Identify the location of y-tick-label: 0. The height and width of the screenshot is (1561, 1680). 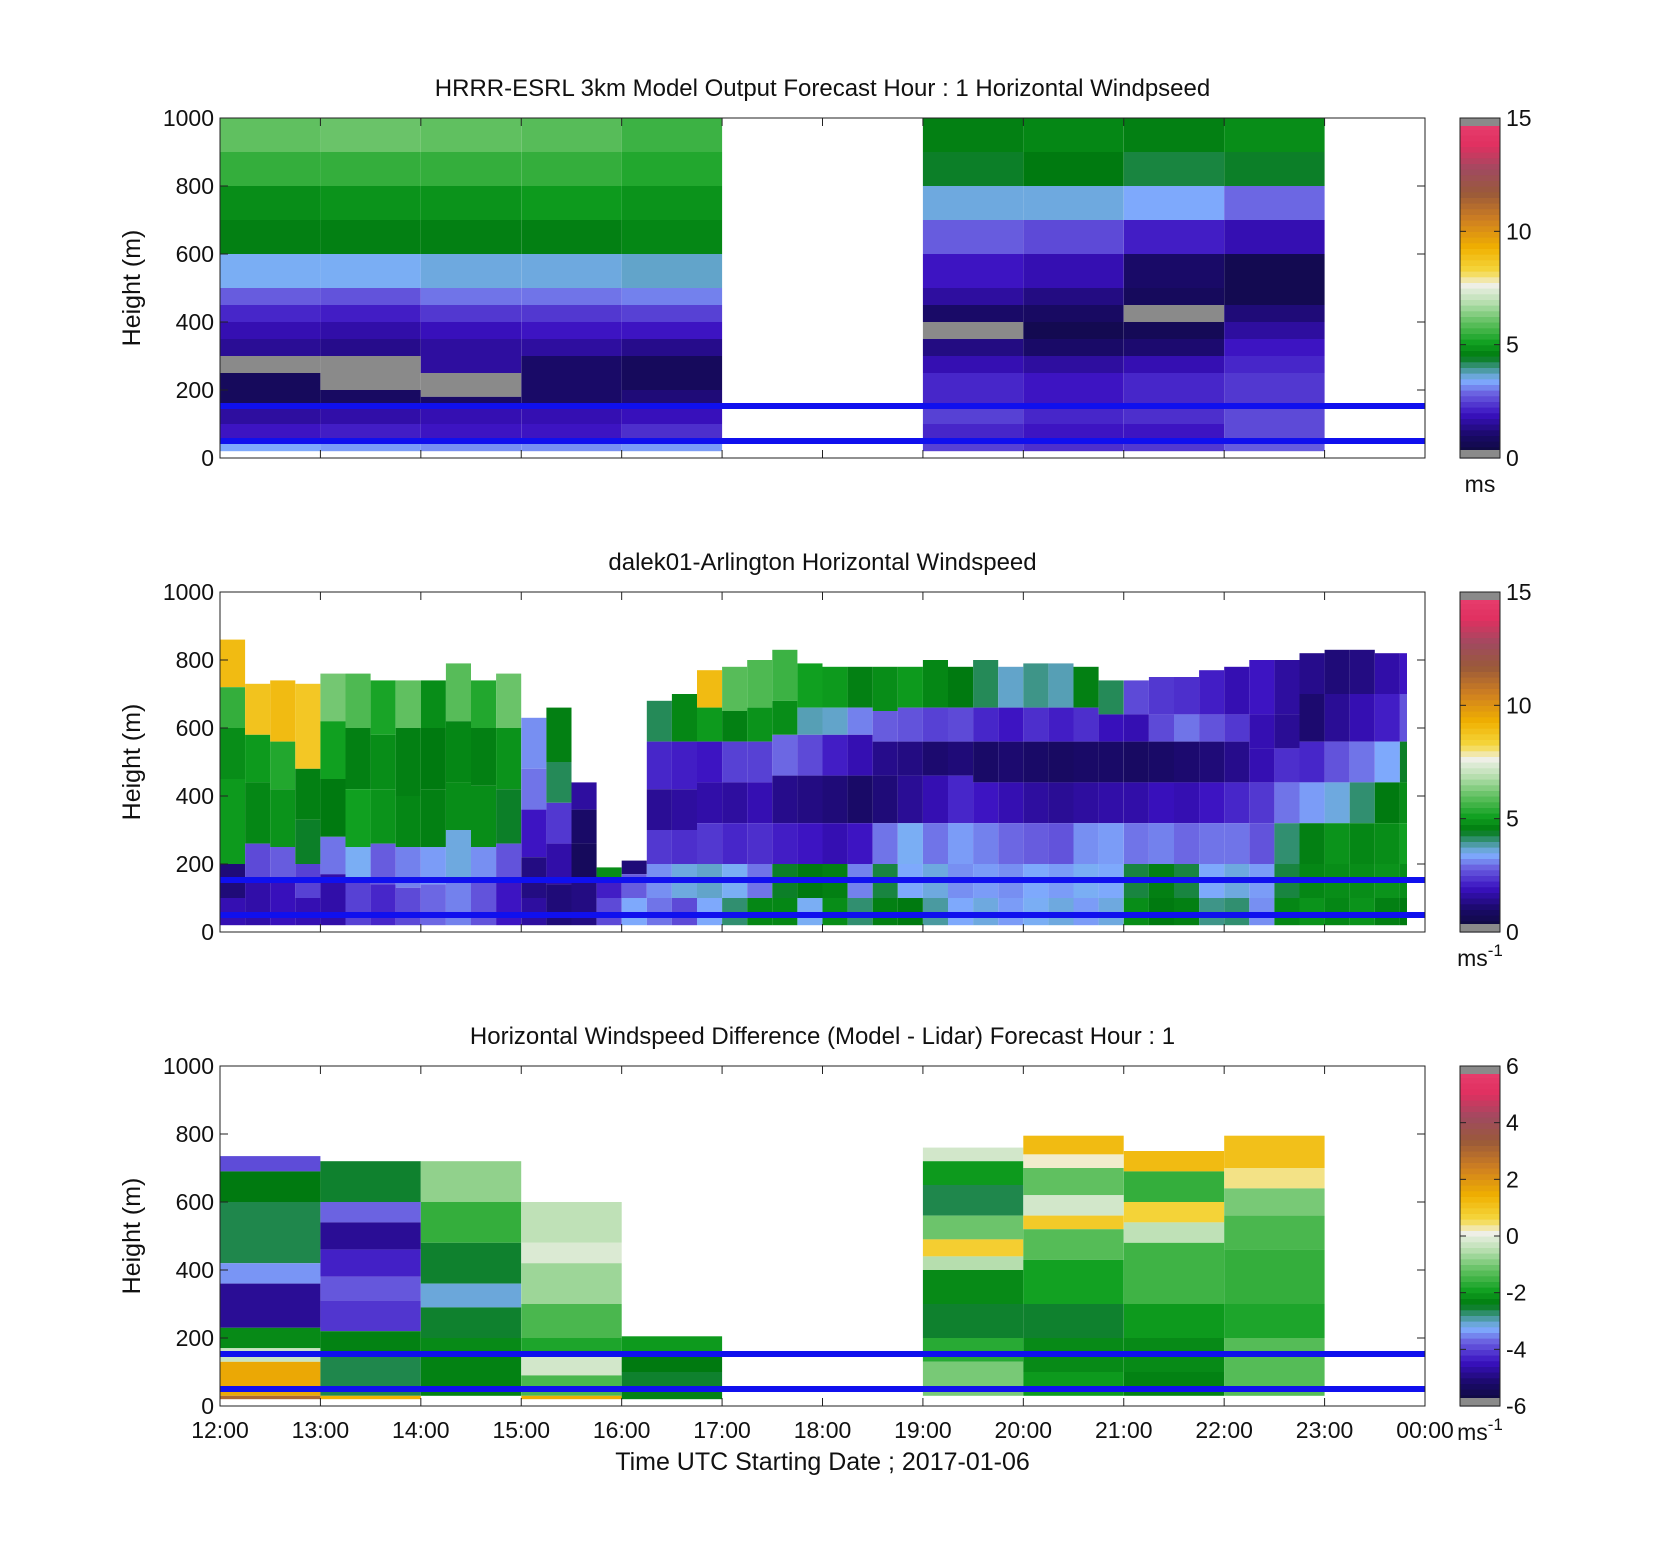
(207, 1406).